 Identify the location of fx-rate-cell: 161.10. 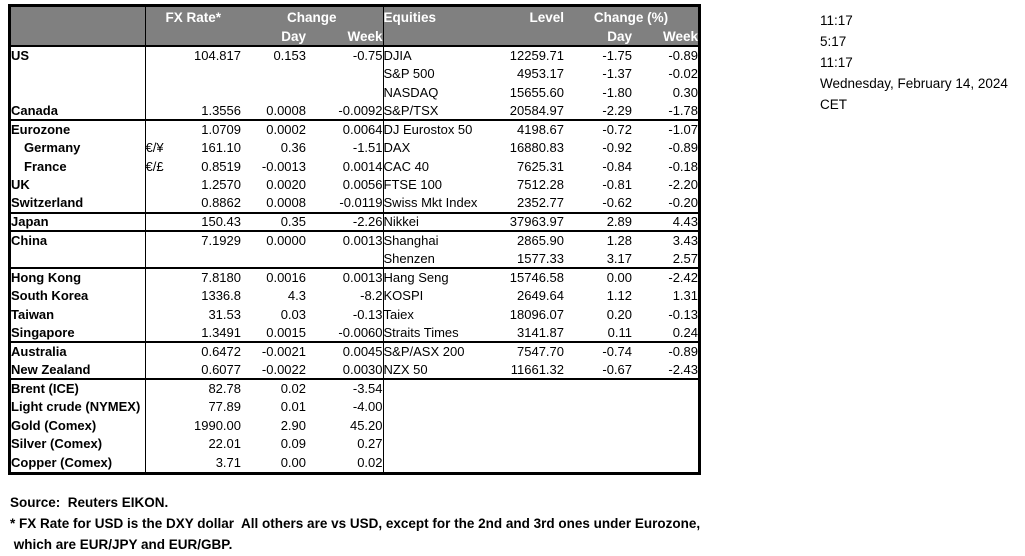
(221, 148).